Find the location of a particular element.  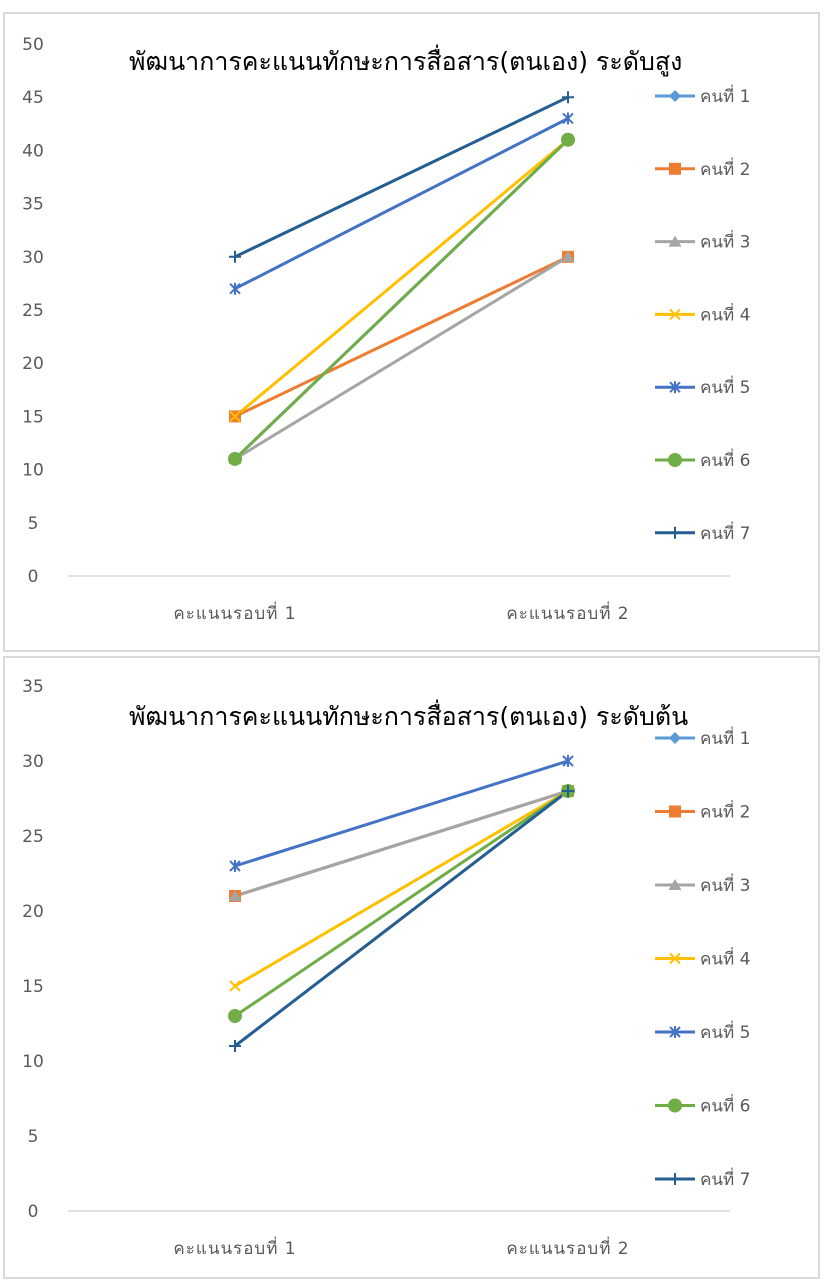

y-tick-labels: 0 5 10 15 20 25 30 35 40 45 50 is located at coordinates (33, 311).